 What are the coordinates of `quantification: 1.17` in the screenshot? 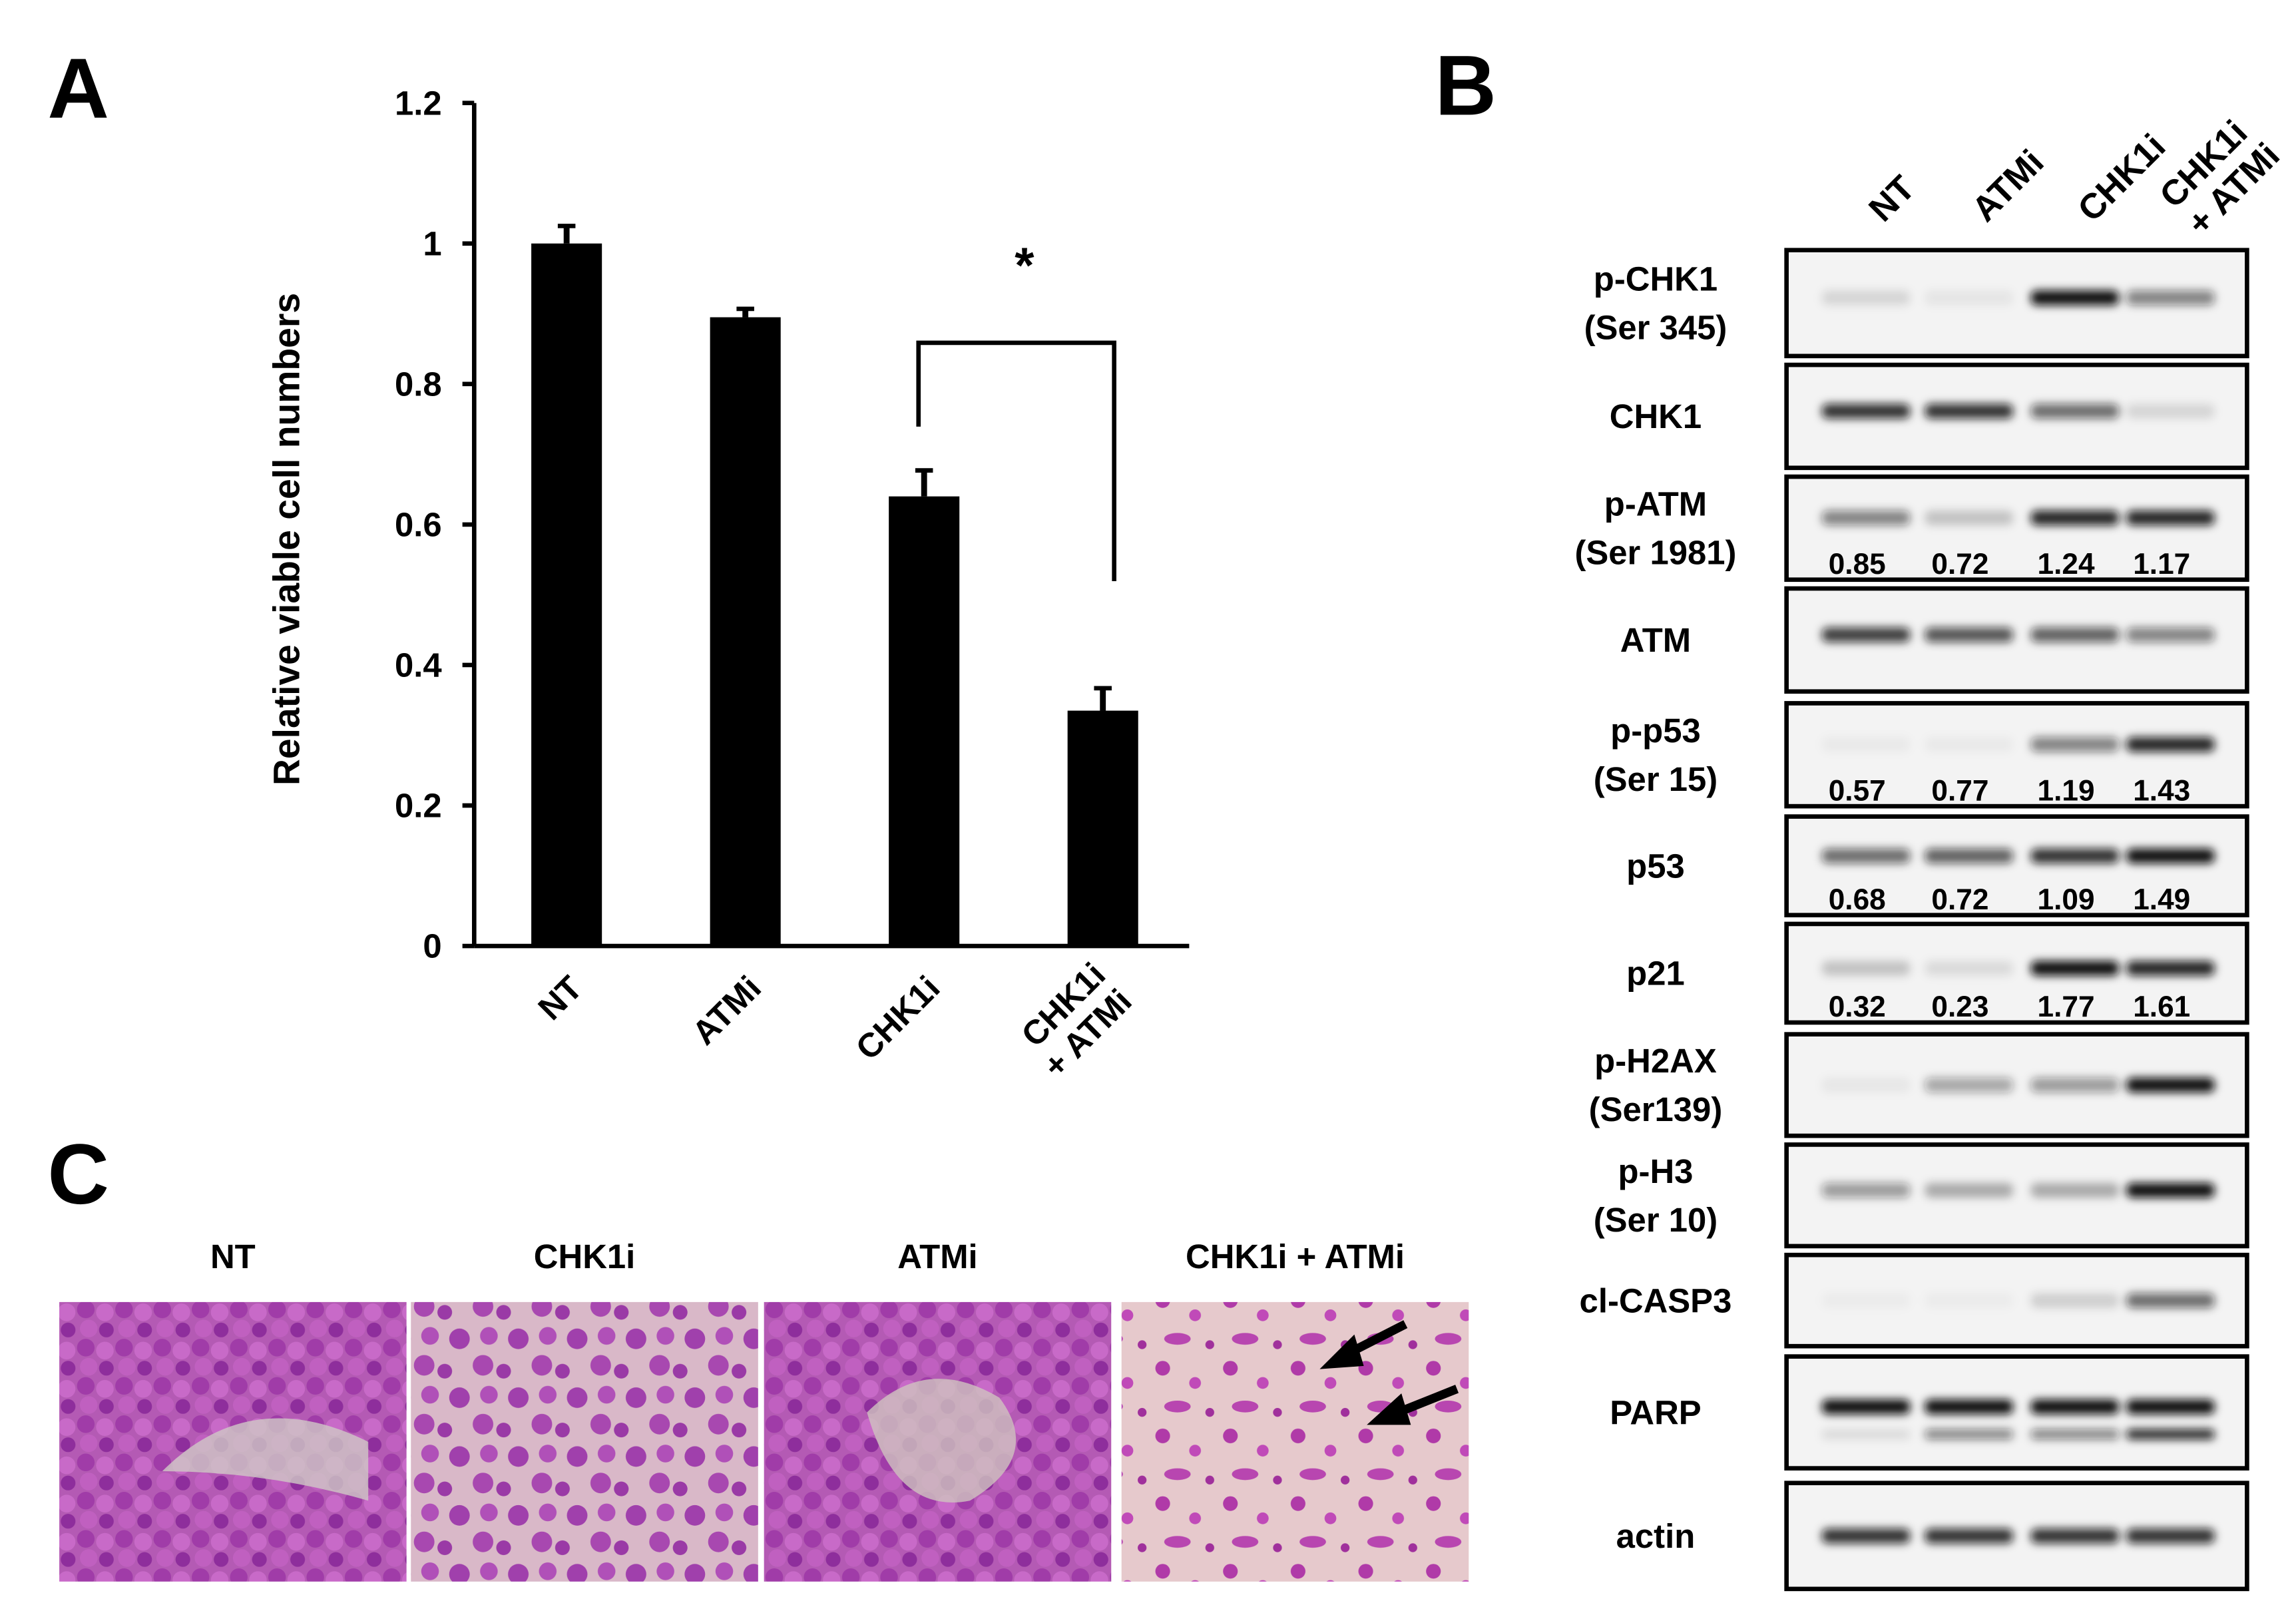 It's located at (2161, 564).